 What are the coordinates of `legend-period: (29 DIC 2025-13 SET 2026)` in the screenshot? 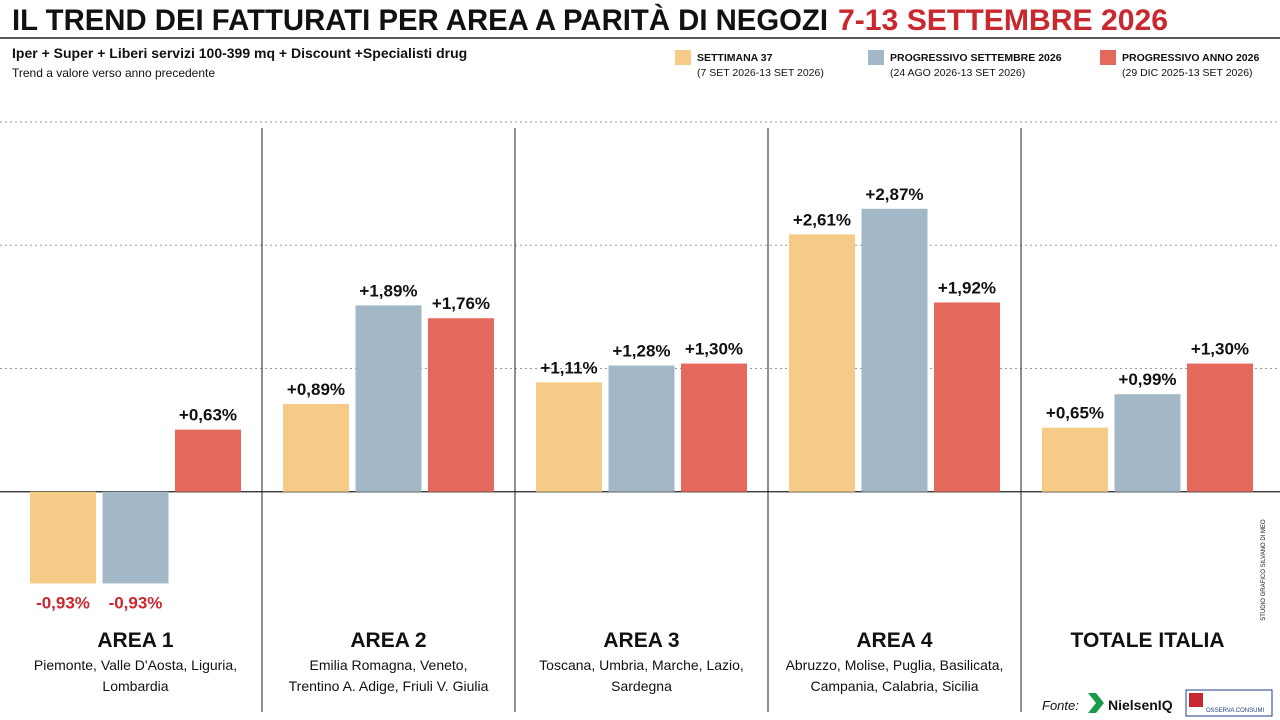 It's located at (1187, 73).